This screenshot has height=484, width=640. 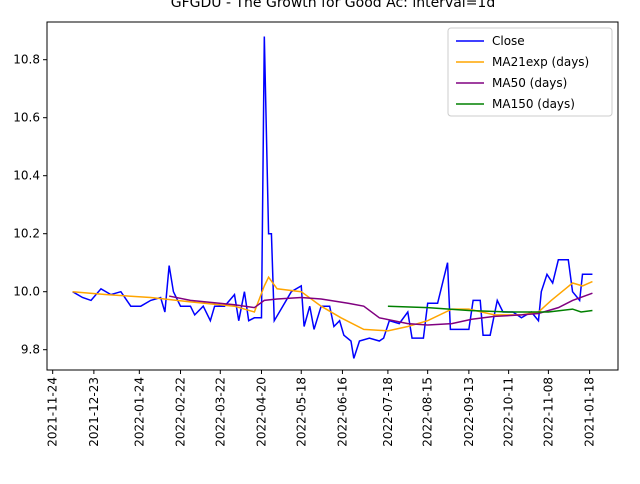 I want to click on y-tick-label: 10.0, so click(x=26, y=292).